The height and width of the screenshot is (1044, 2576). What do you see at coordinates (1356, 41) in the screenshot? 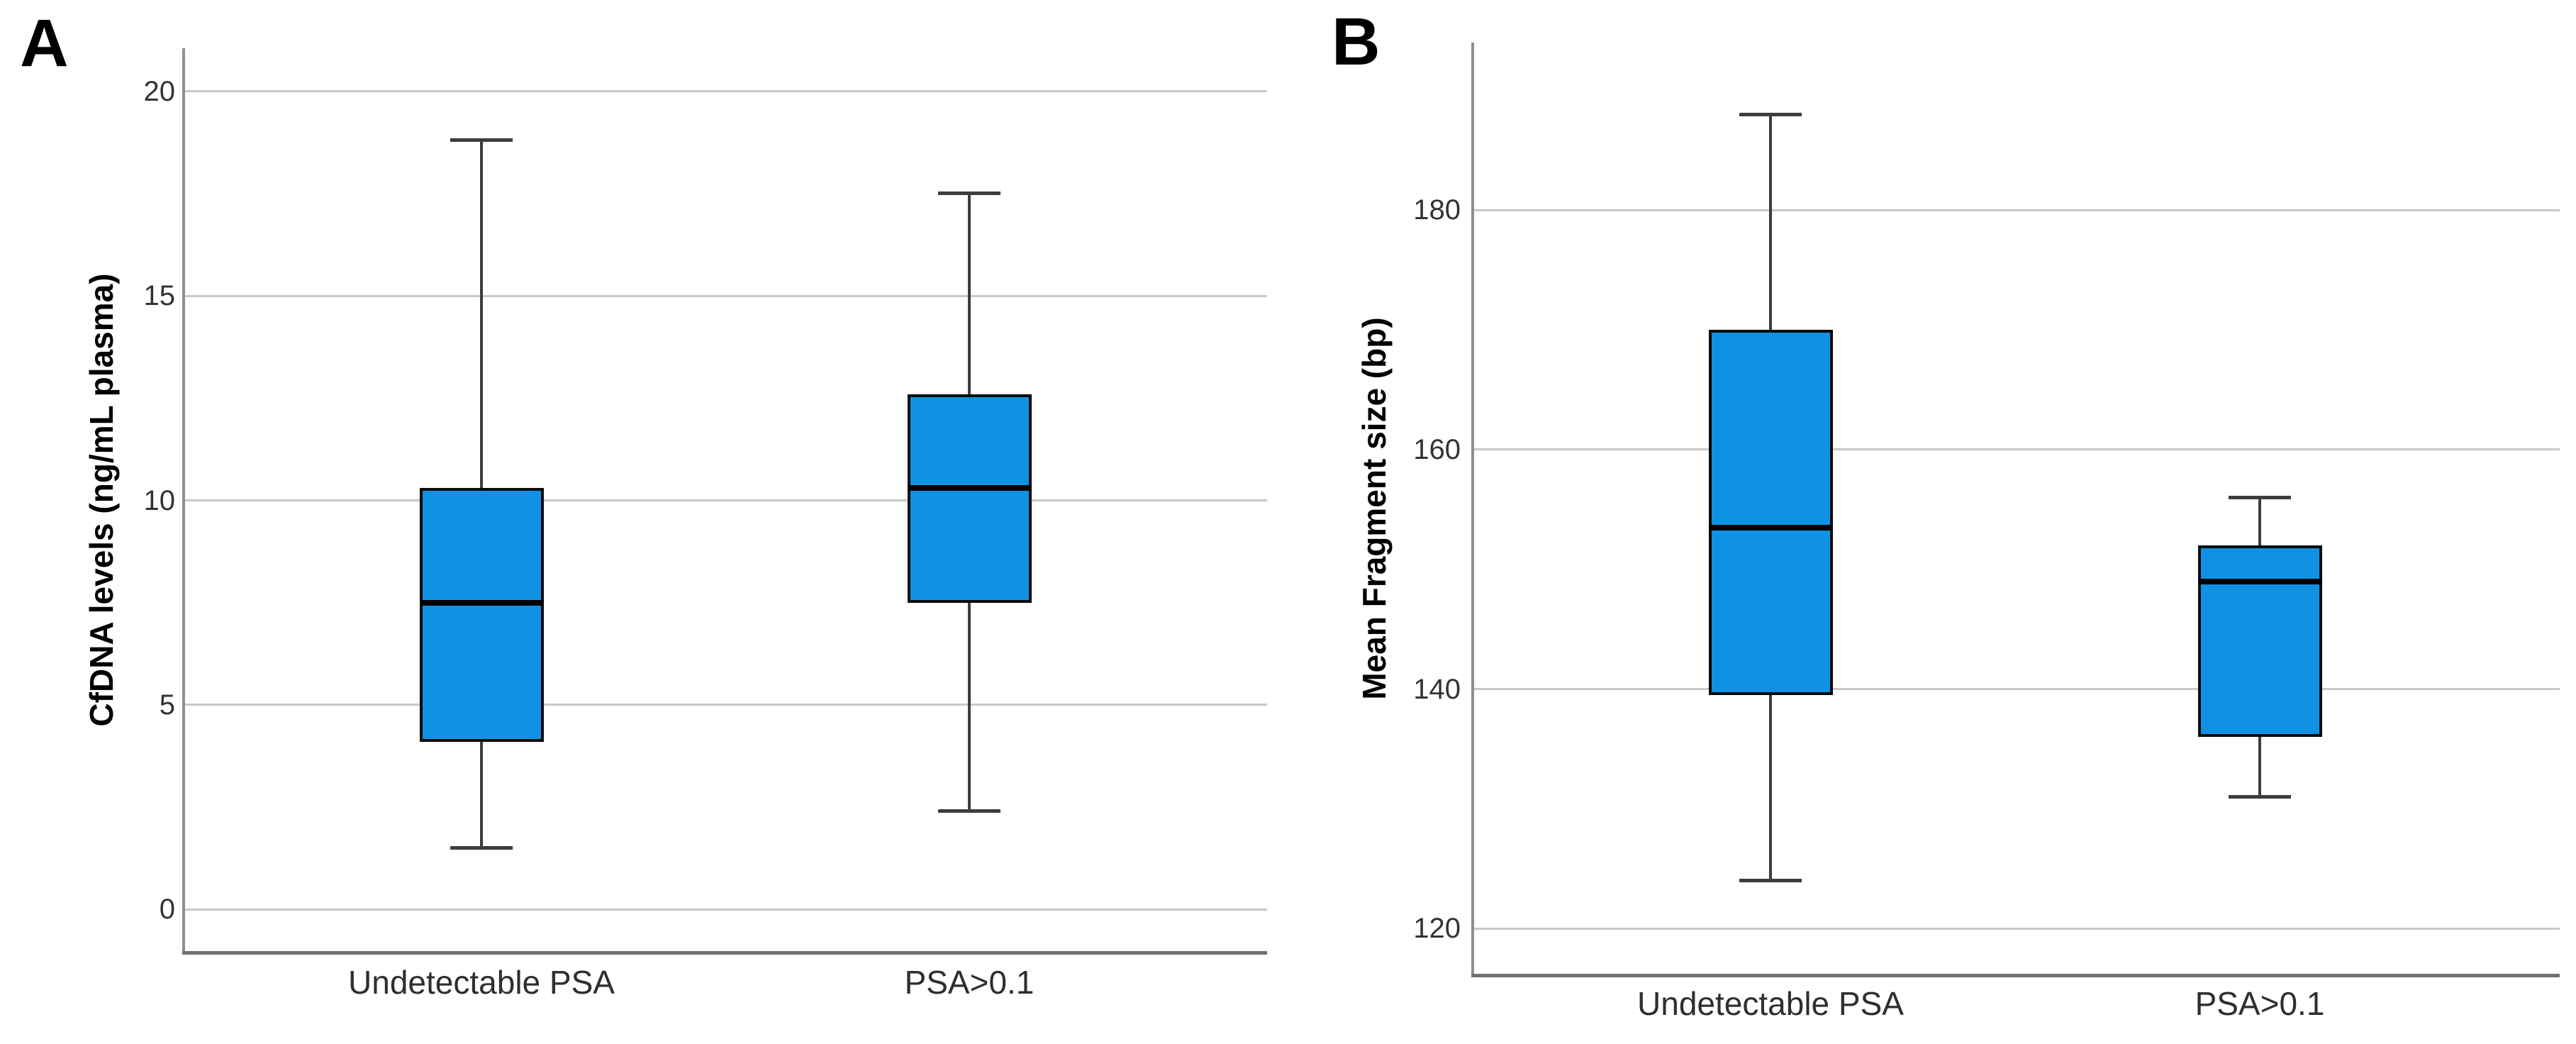
I see `panel-b-letter: B` at bounding box center [1356, 41].